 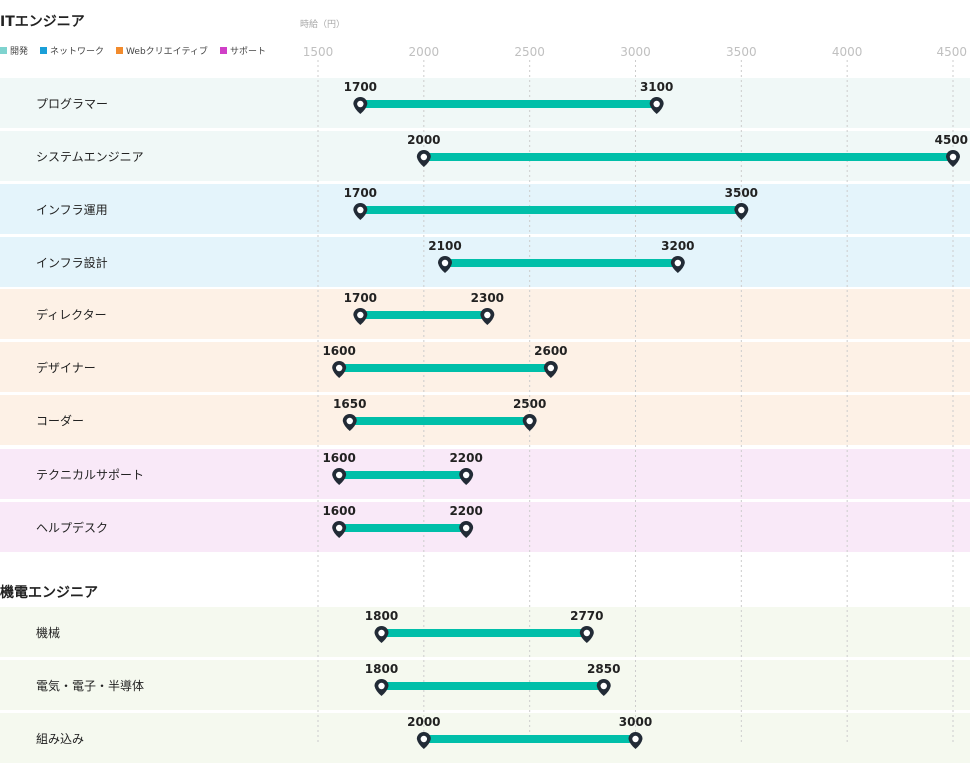 I want to click on min-value-label: 1650, so click(x=349, y=404).